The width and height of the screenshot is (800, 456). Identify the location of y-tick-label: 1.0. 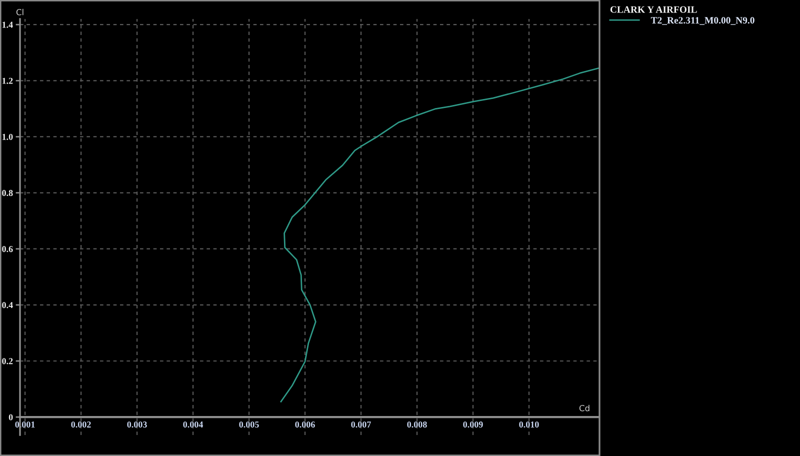
(7, 137).